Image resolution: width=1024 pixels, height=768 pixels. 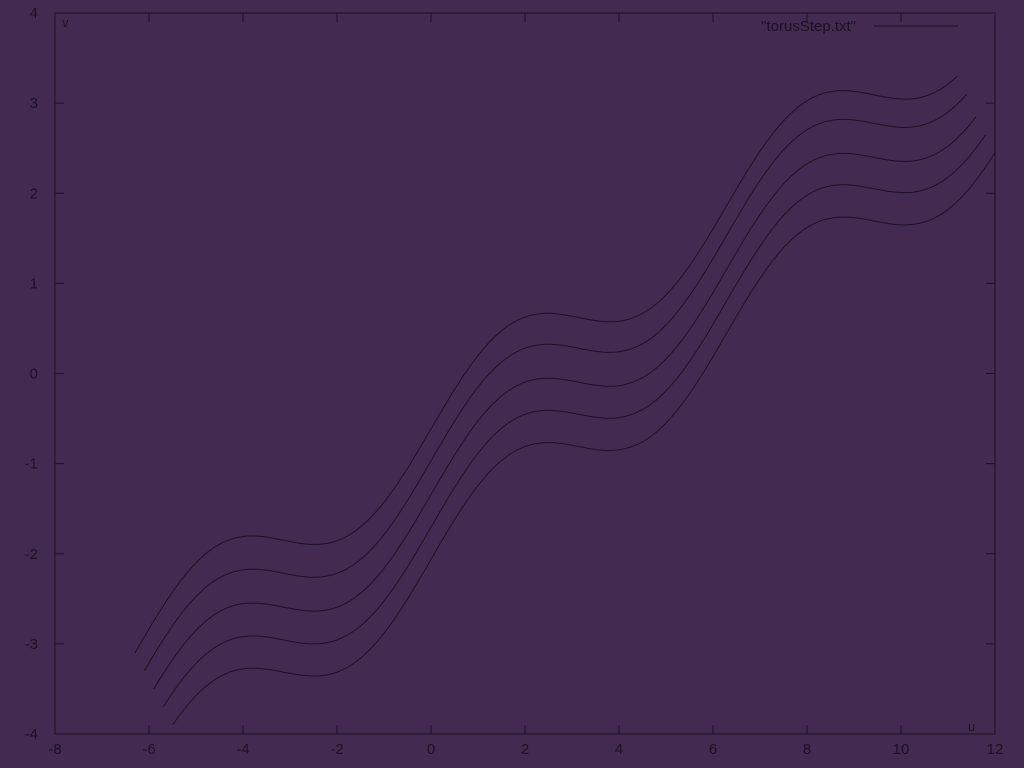 What do you see at coordinates (31, 554) in the screenshot?
I see `y-tick-label: -2` at bounding box center [31, 554].